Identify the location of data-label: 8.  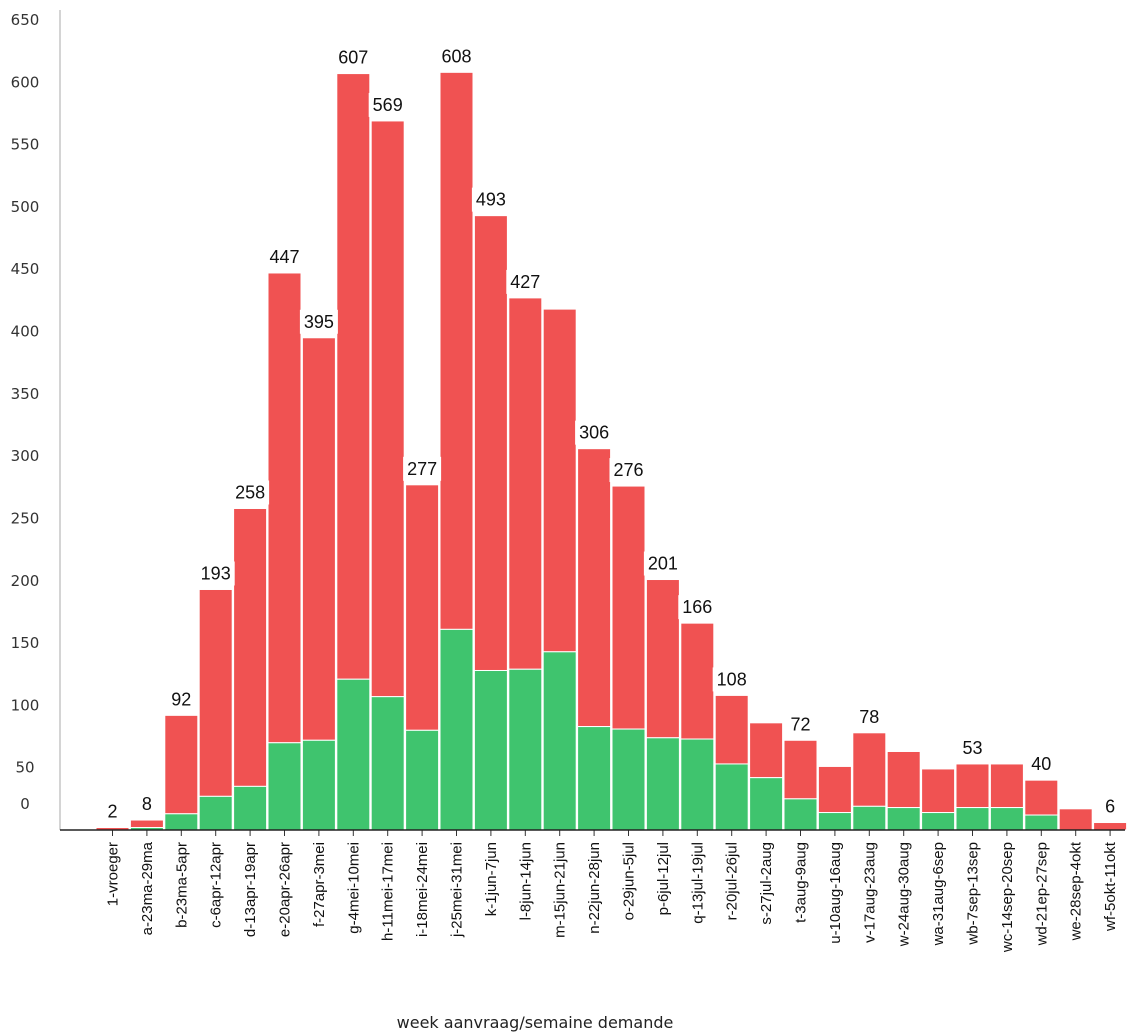
(147, 804).